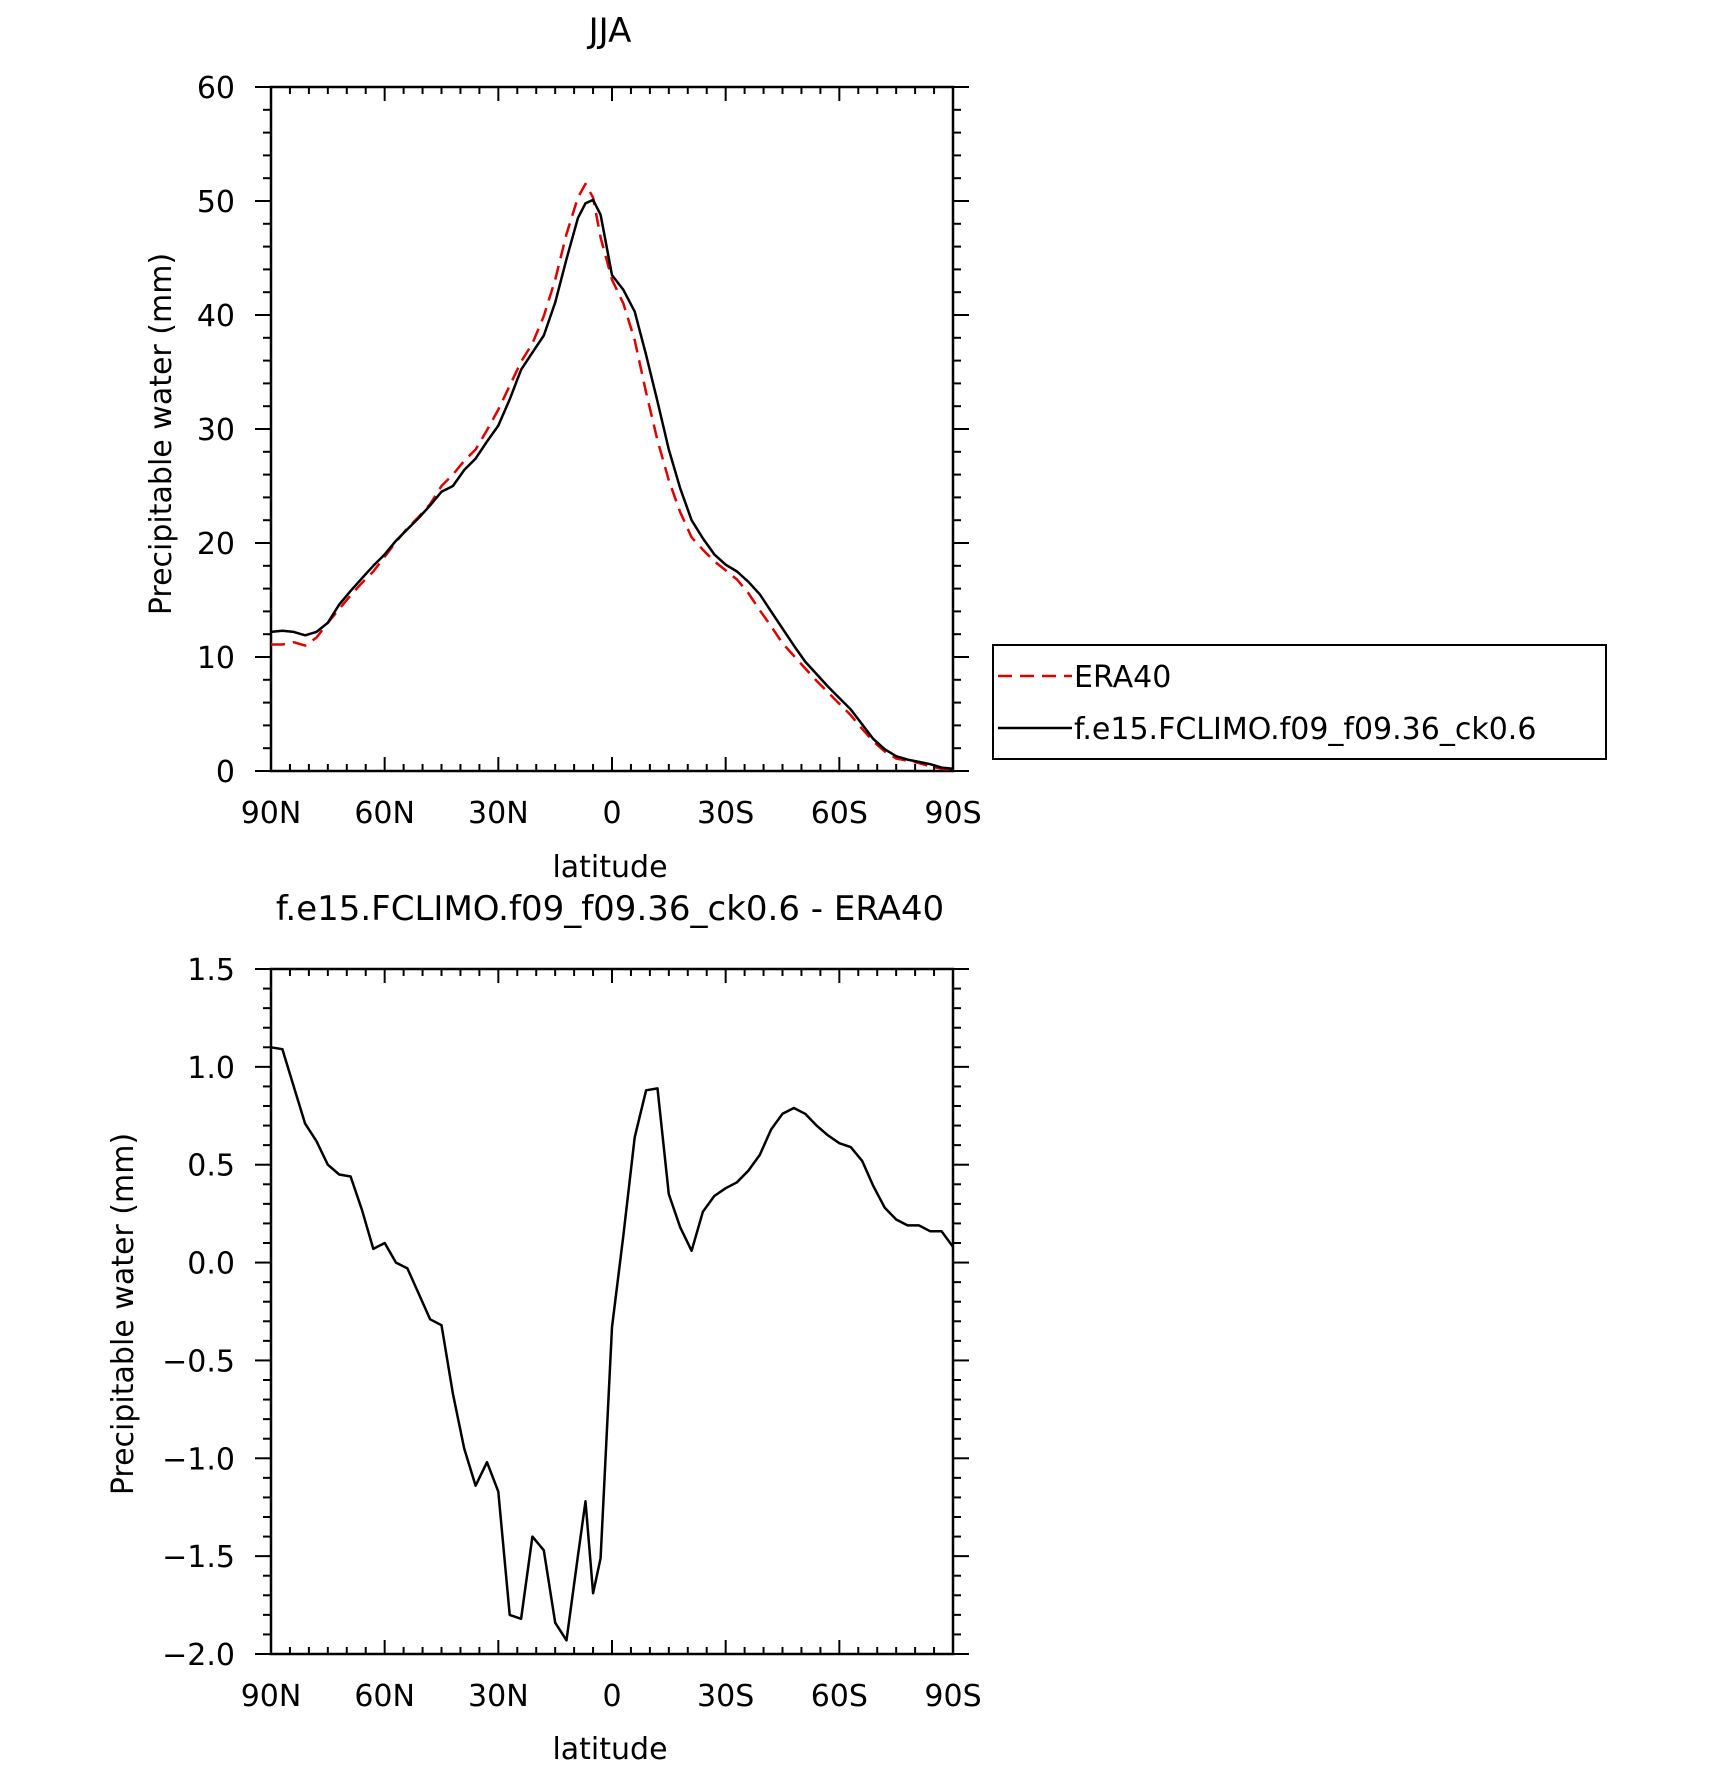 Image resolution: width=1710 pixels, height=1767 pixels. I want to click on top-panel-title: JJA, so click(609, 31).